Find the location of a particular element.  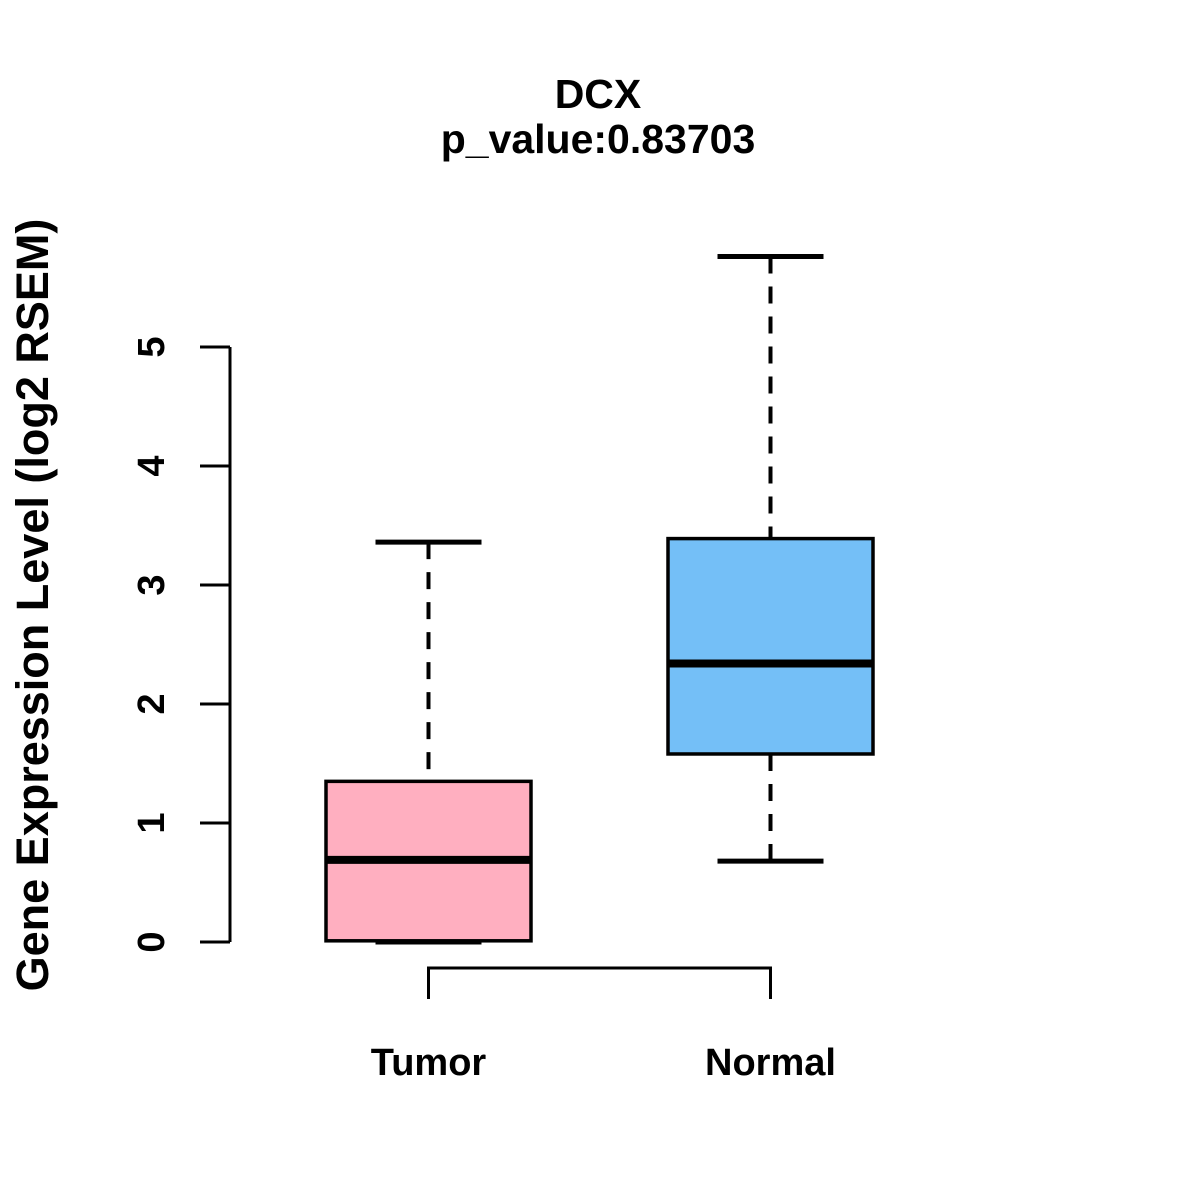

y-tick-label: 5 is located at coordinates (152, 346).